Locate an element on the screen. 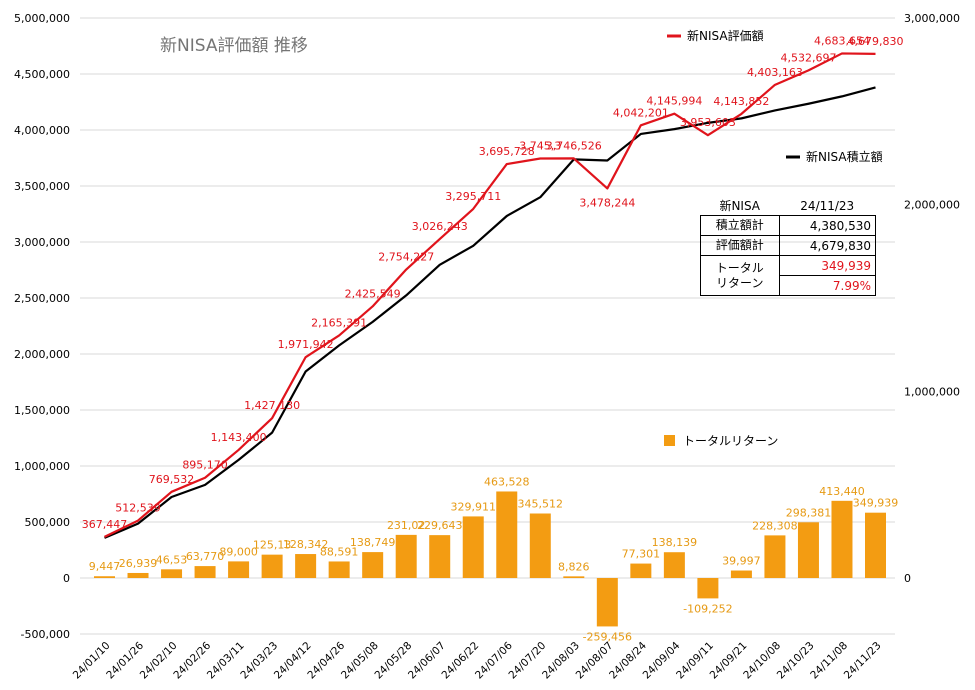 Image resolution: width=975 pixels, height=690 pixels. summary-row3-label-line1: トータル is located at coordinates (739, 267).